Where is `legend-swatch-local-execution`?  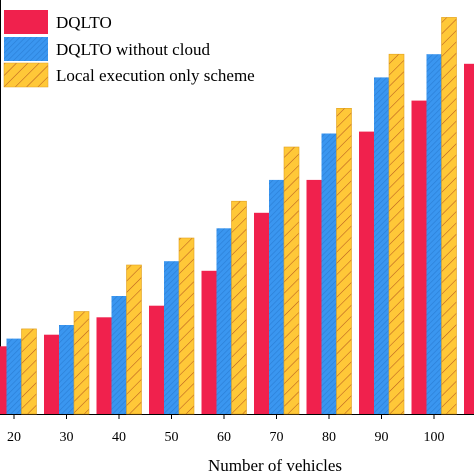 legend-swatch-local-execution is located at coordinates (26, 75).